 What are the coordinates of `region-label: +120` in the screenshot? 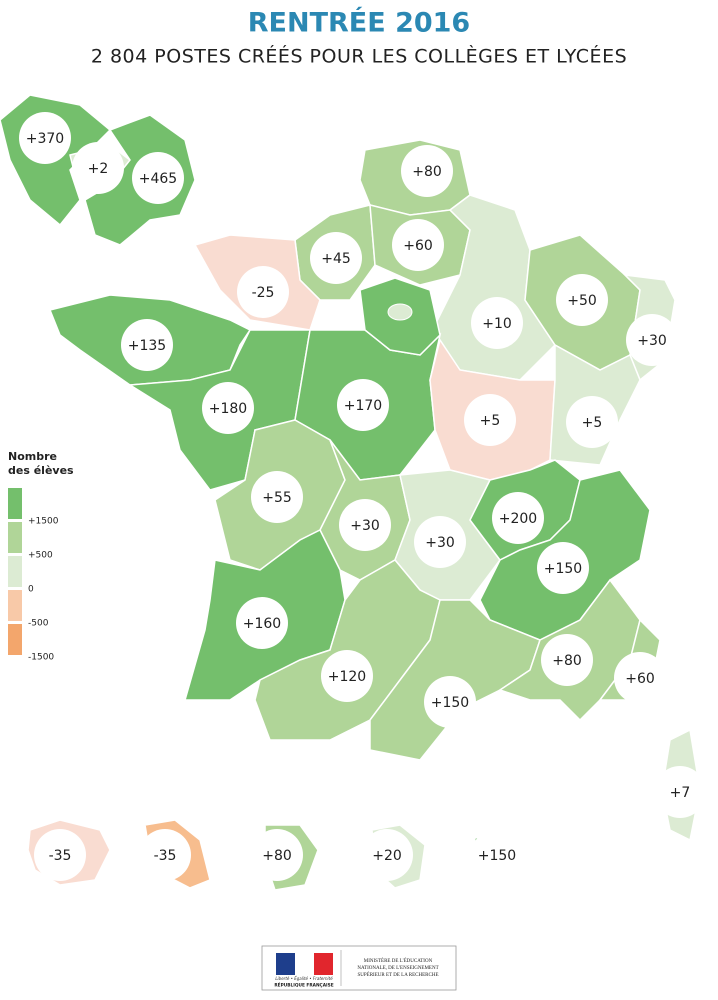 It's located at (347, 677).